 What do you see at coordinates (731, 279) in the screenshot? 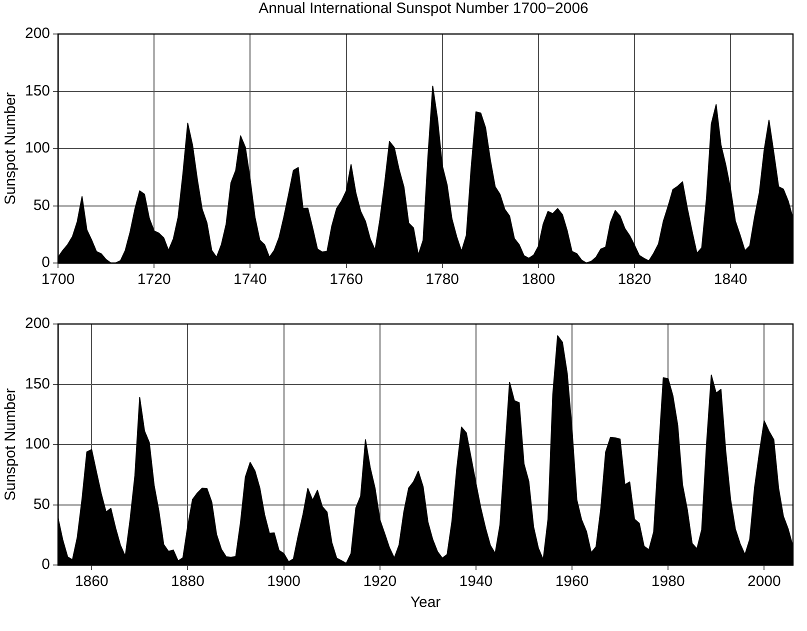
I see `x-tick-label: 1840` at bounding box center [731, 279].